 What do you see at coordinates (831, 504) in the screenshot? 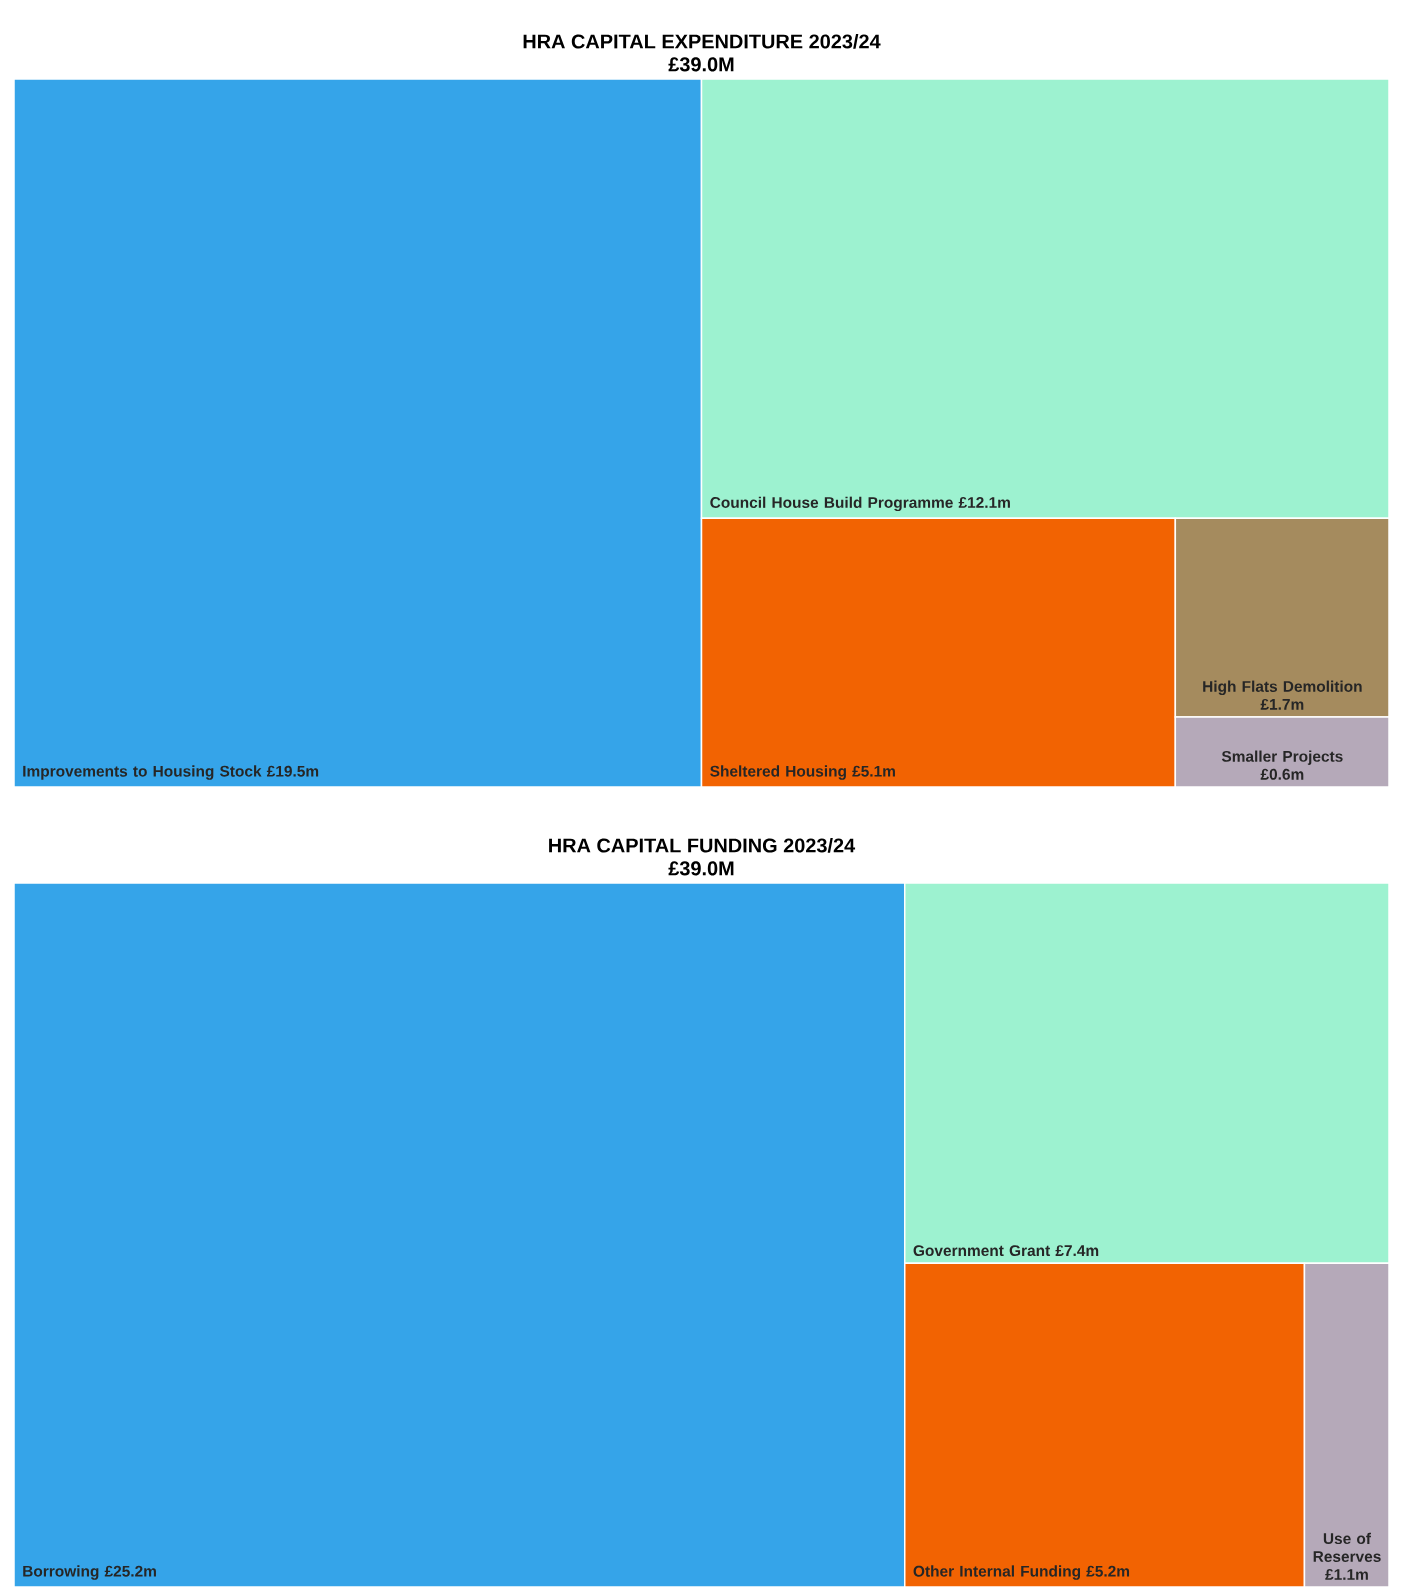
I see `category-label: Council House Build Programme` at bounding box center [831, 504].